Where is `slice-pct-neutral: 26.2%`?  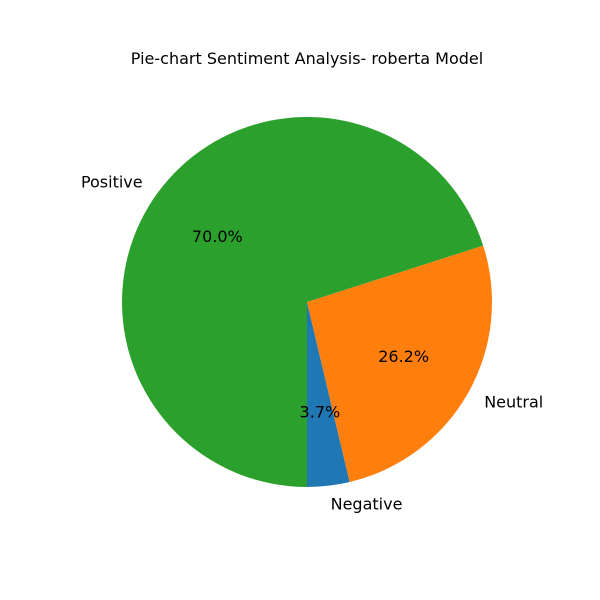 slice-pct-neutral: 26.2% is located at coordinates (403, 356).